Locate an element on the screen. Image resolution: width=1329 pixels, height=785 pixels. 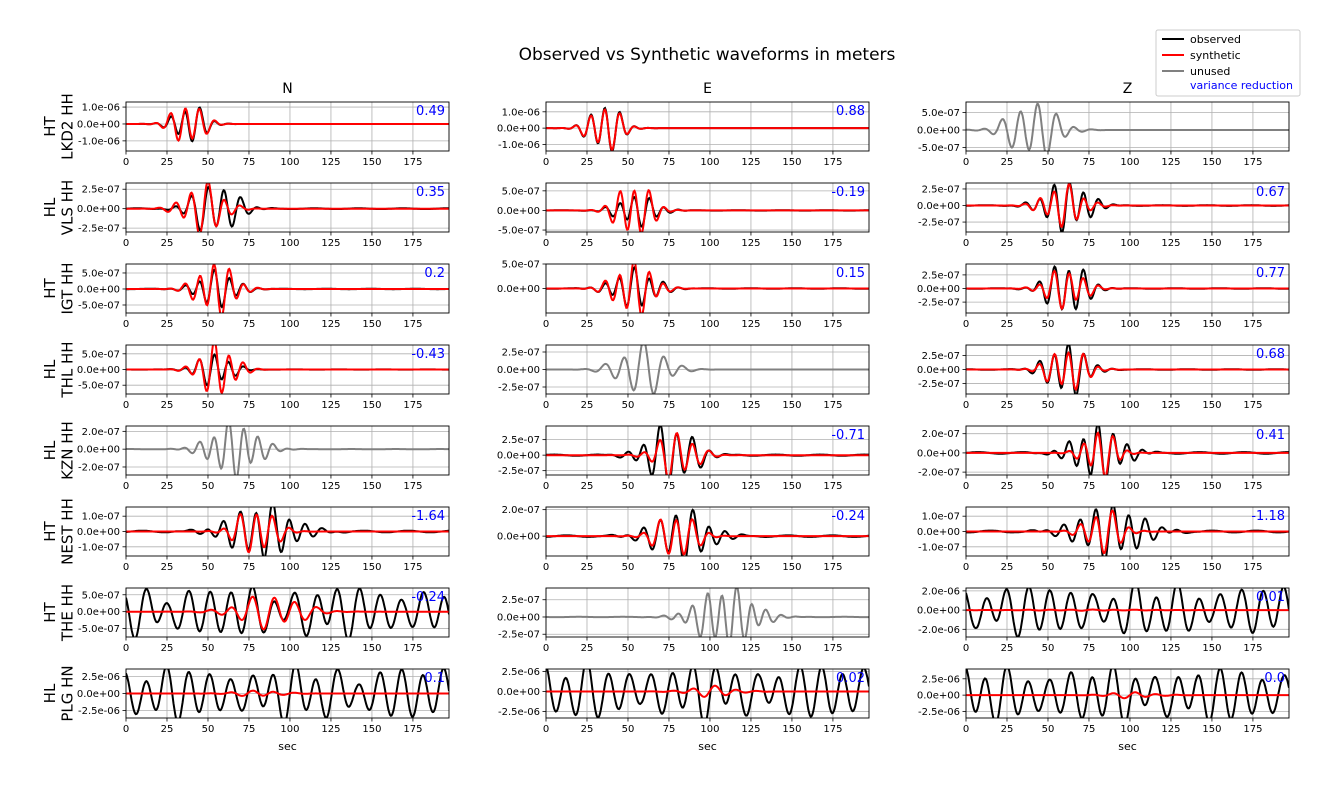
y-tick-label: 5.0e-07 is located at coordinates (941, 113).